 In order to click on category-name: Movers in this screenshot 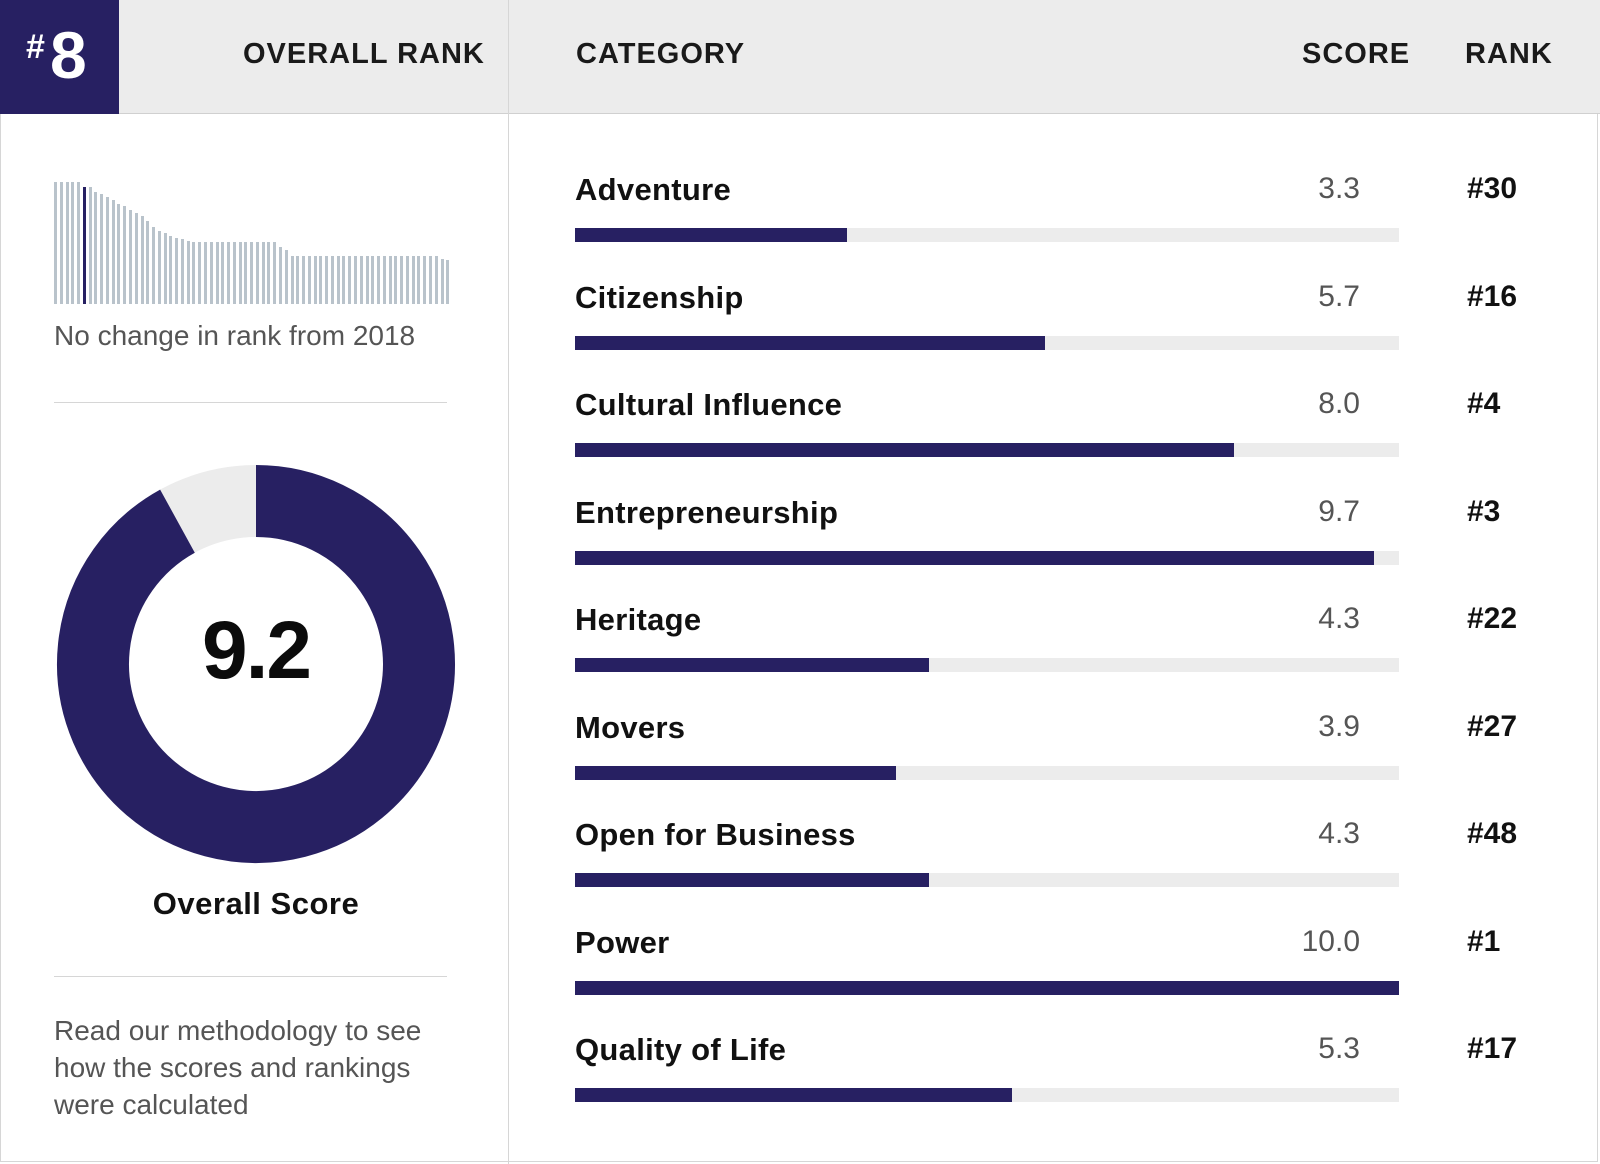, I will do `click(630, 727)`.